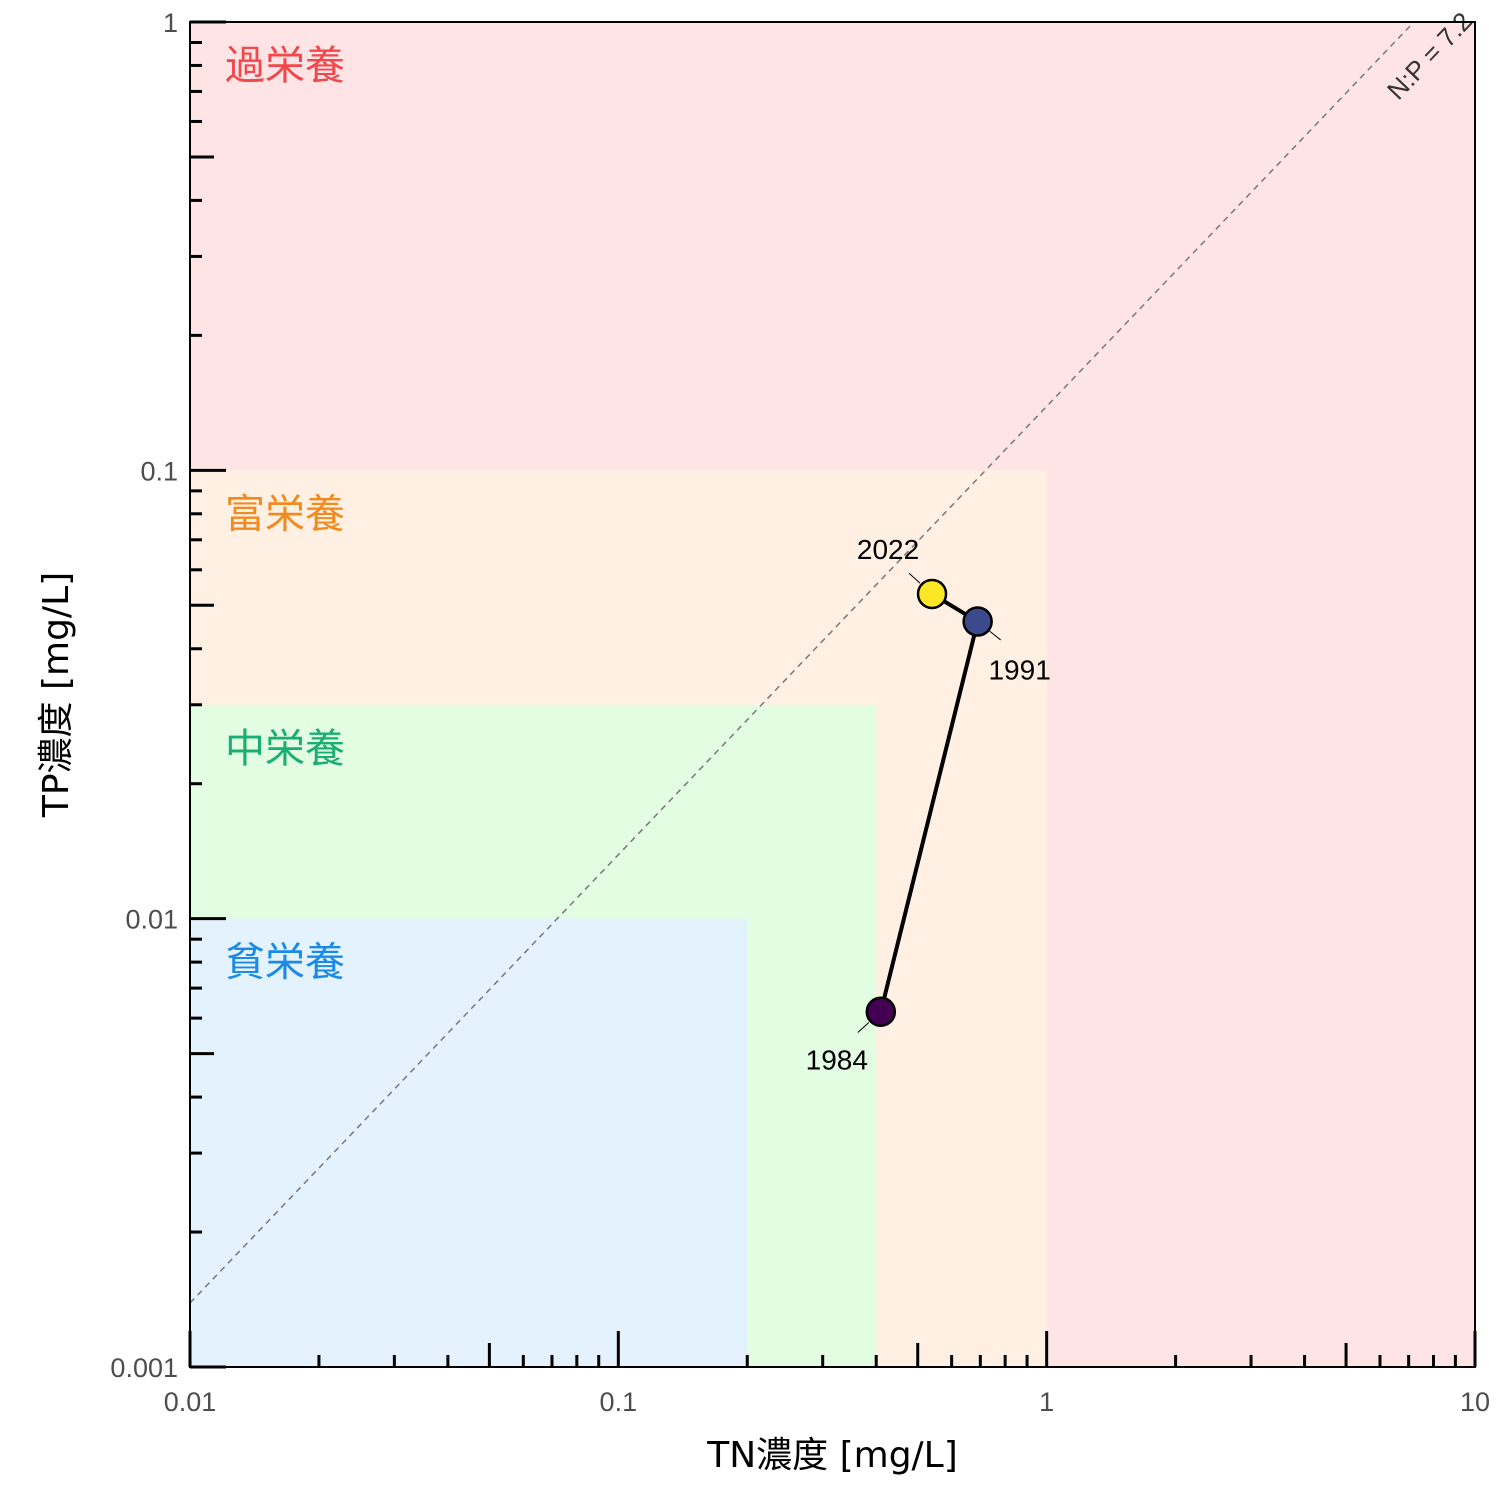 This screenshot has height=1500, width=1500. Describe the element at coordinates (619, 1402) in the screenshot. I see `x-tick-label: 0.1` at that location.